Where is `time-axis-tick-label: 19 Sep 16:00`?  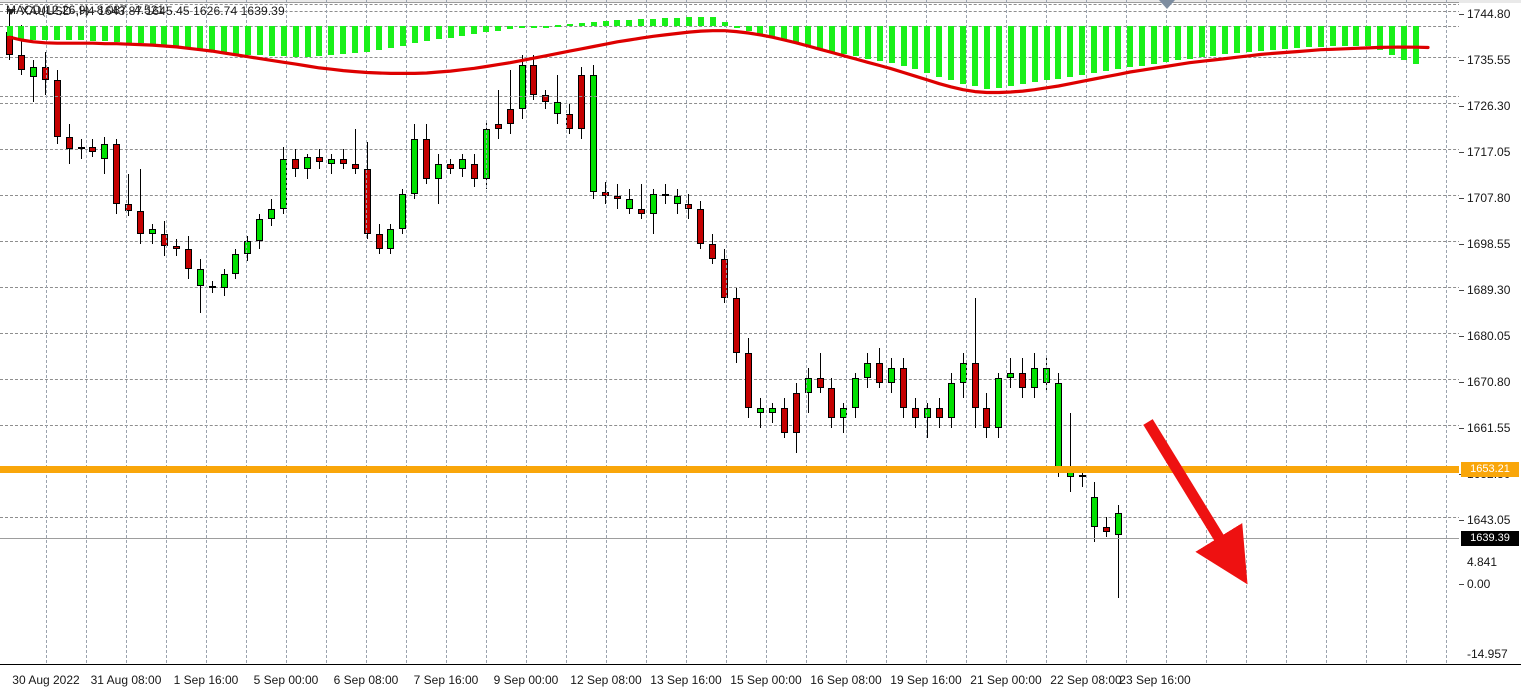
time-axis-tick-label: 19 Sep 16:00 is located at coordinates (926, 680).